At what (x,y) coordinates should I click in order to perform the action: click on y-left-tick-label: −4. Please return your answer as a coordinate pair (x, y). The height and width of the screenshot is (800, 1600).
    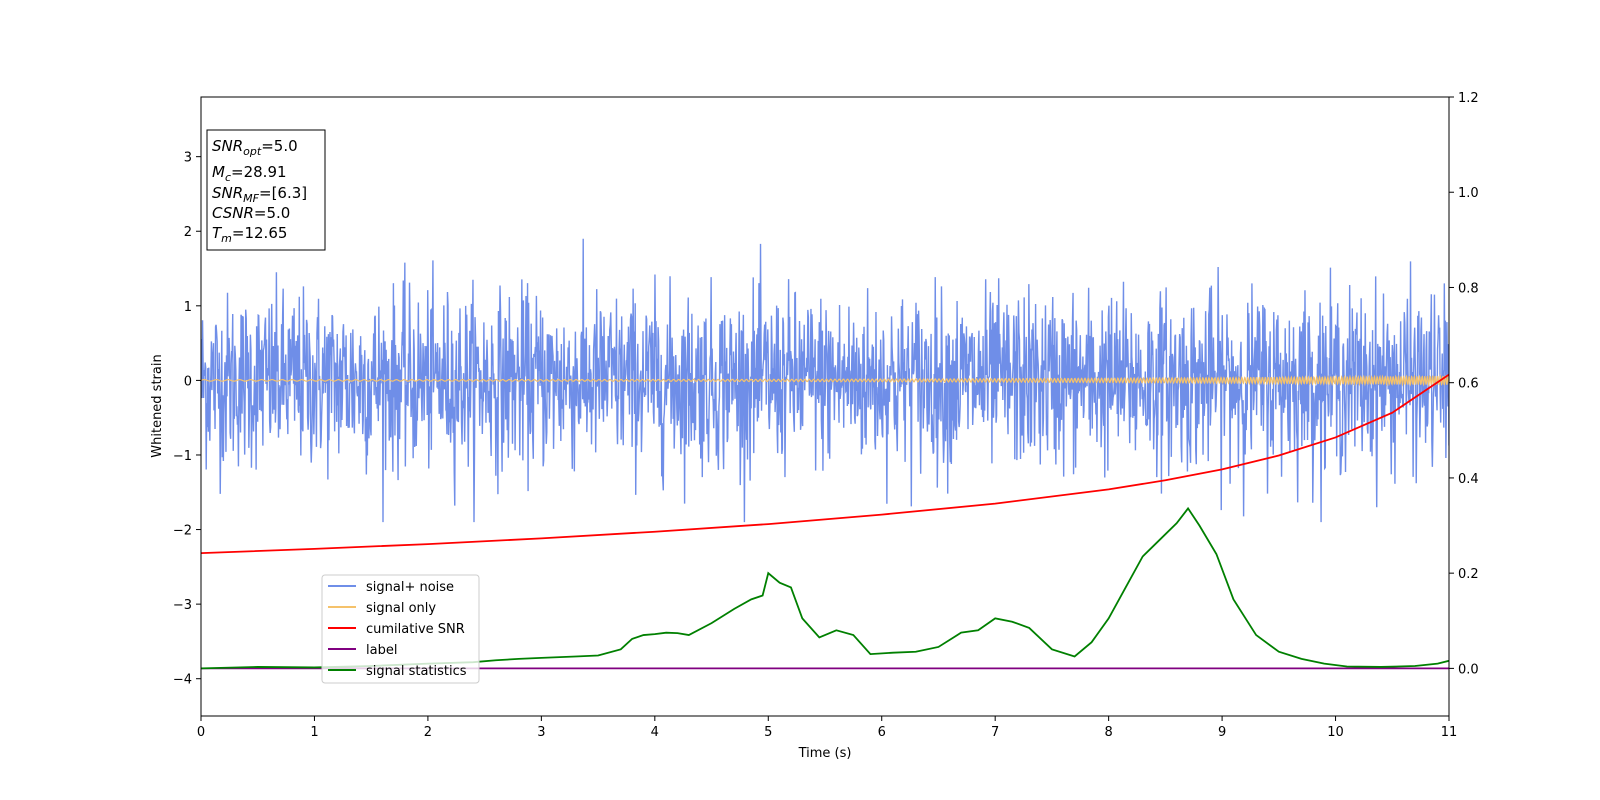
    Looking at the image, I should click on (182, 680).